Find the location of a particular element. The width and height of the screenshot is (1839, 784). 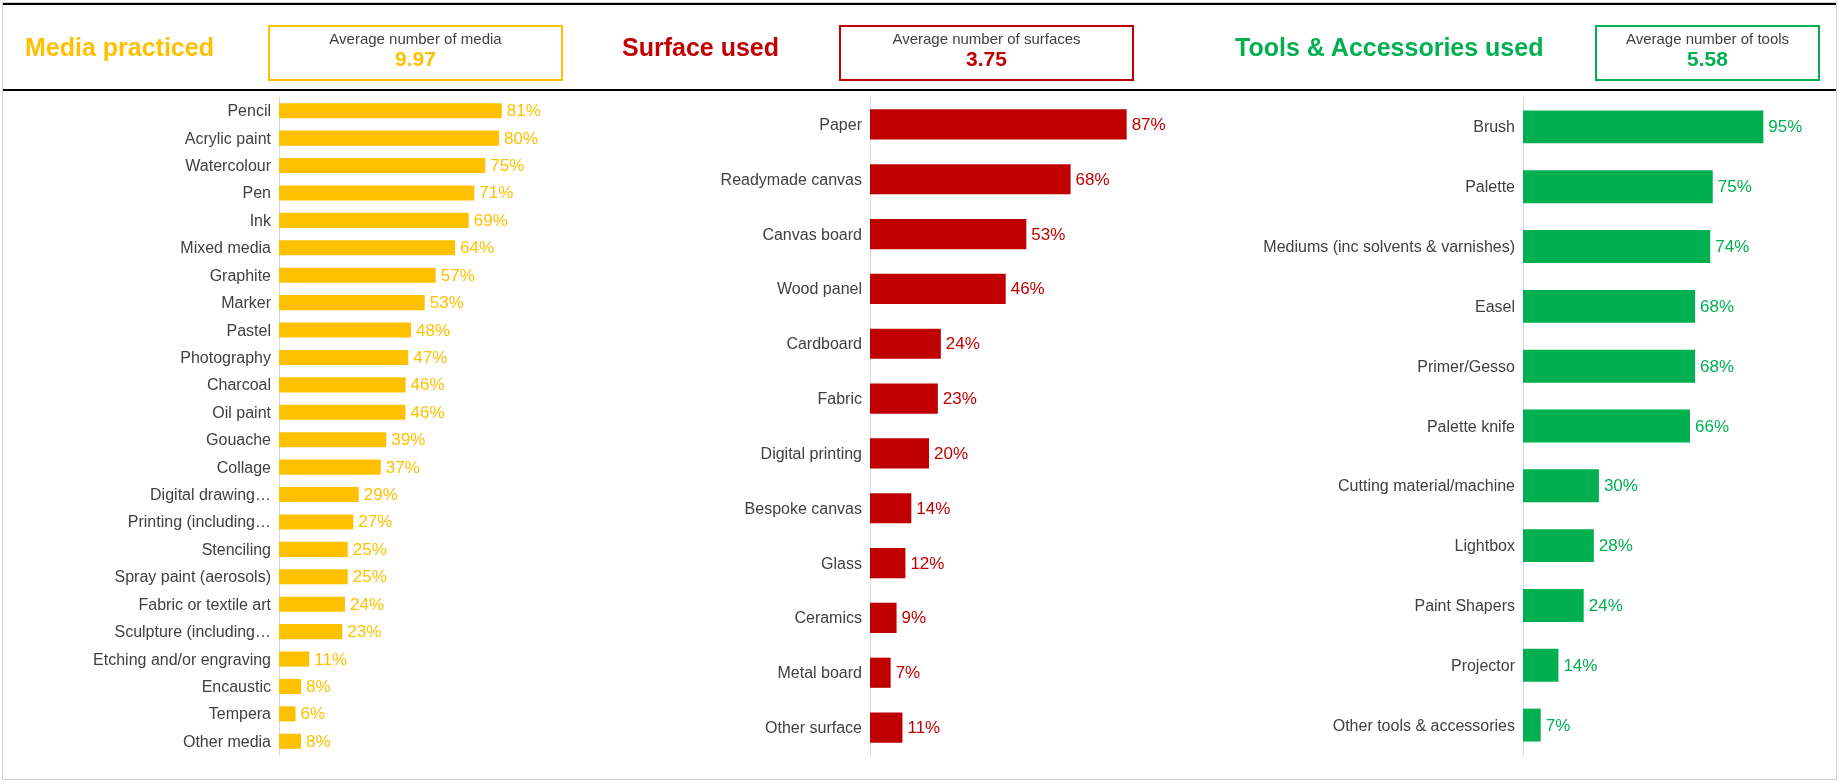

y-tick-label: Wood panel is located at coordinates (819, 289).